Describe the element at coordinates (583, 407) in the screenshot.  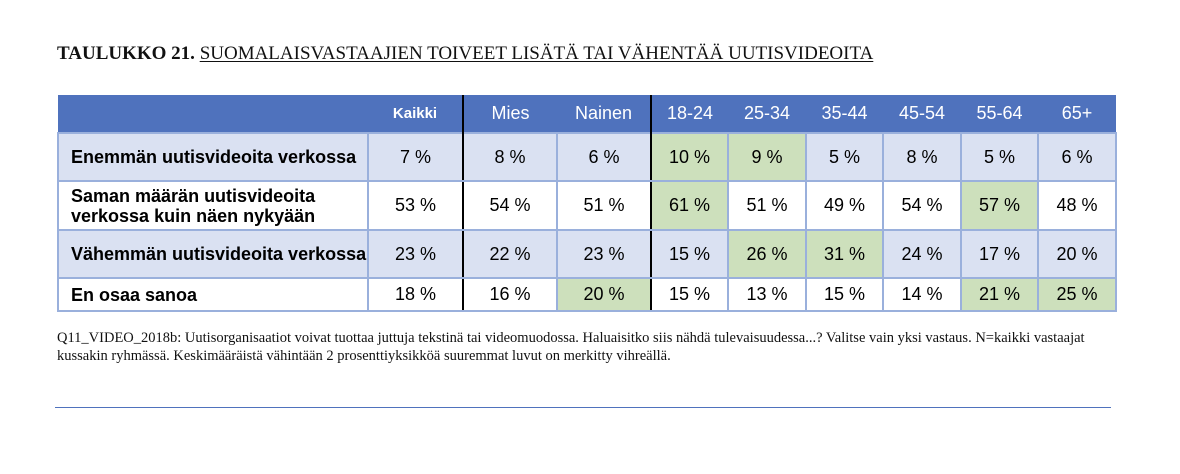
I see `divider-line` at that location.